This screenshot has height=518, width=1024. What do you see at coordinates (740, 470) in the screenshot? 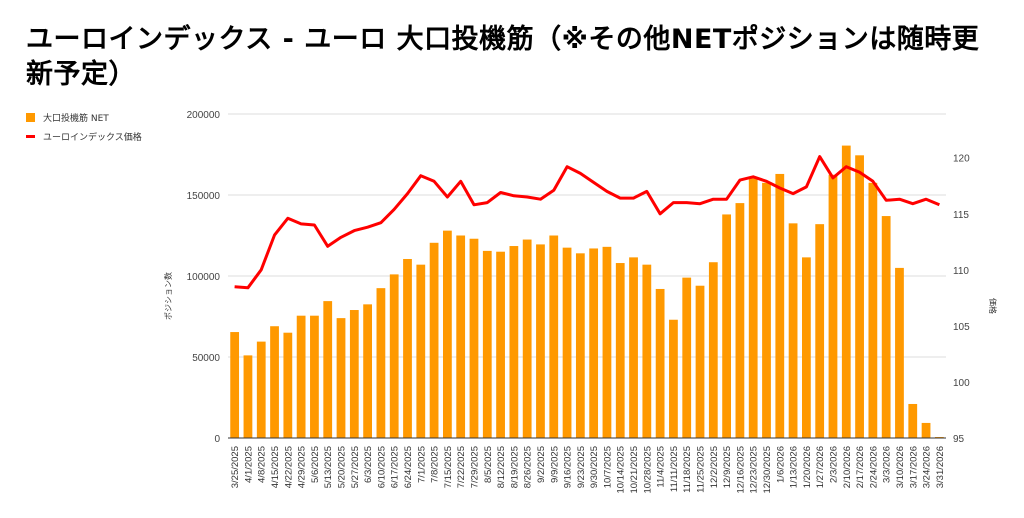
I see `x-tick-label: 12/16/2025` at bounding box center [740, 470].